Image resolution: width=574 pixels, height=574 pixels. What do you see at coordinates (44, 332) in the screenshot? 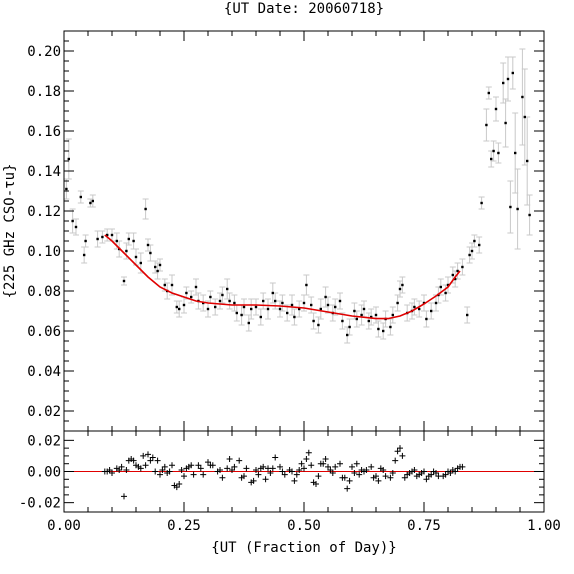
I see `y-tick-label: 0.06` at bounding box center [44, 332].